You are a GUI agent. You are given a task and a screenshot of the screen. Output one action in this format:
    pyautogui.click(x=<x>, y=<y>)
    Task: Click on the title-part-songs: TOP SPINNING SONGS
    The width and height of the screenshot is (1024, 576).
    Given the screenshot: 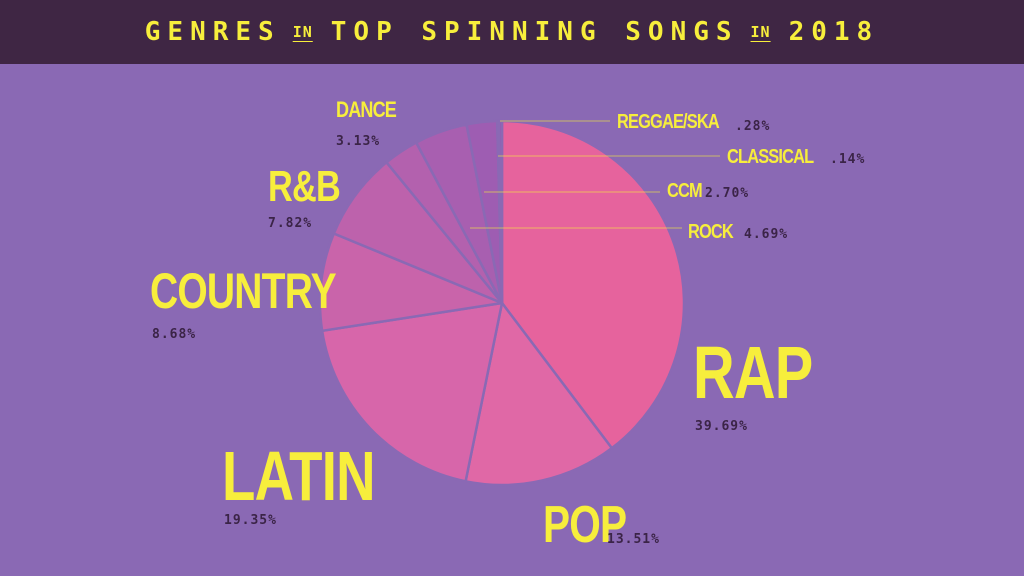 What is the action you would take?
    pyautogui.click(x=534, y=32)
    